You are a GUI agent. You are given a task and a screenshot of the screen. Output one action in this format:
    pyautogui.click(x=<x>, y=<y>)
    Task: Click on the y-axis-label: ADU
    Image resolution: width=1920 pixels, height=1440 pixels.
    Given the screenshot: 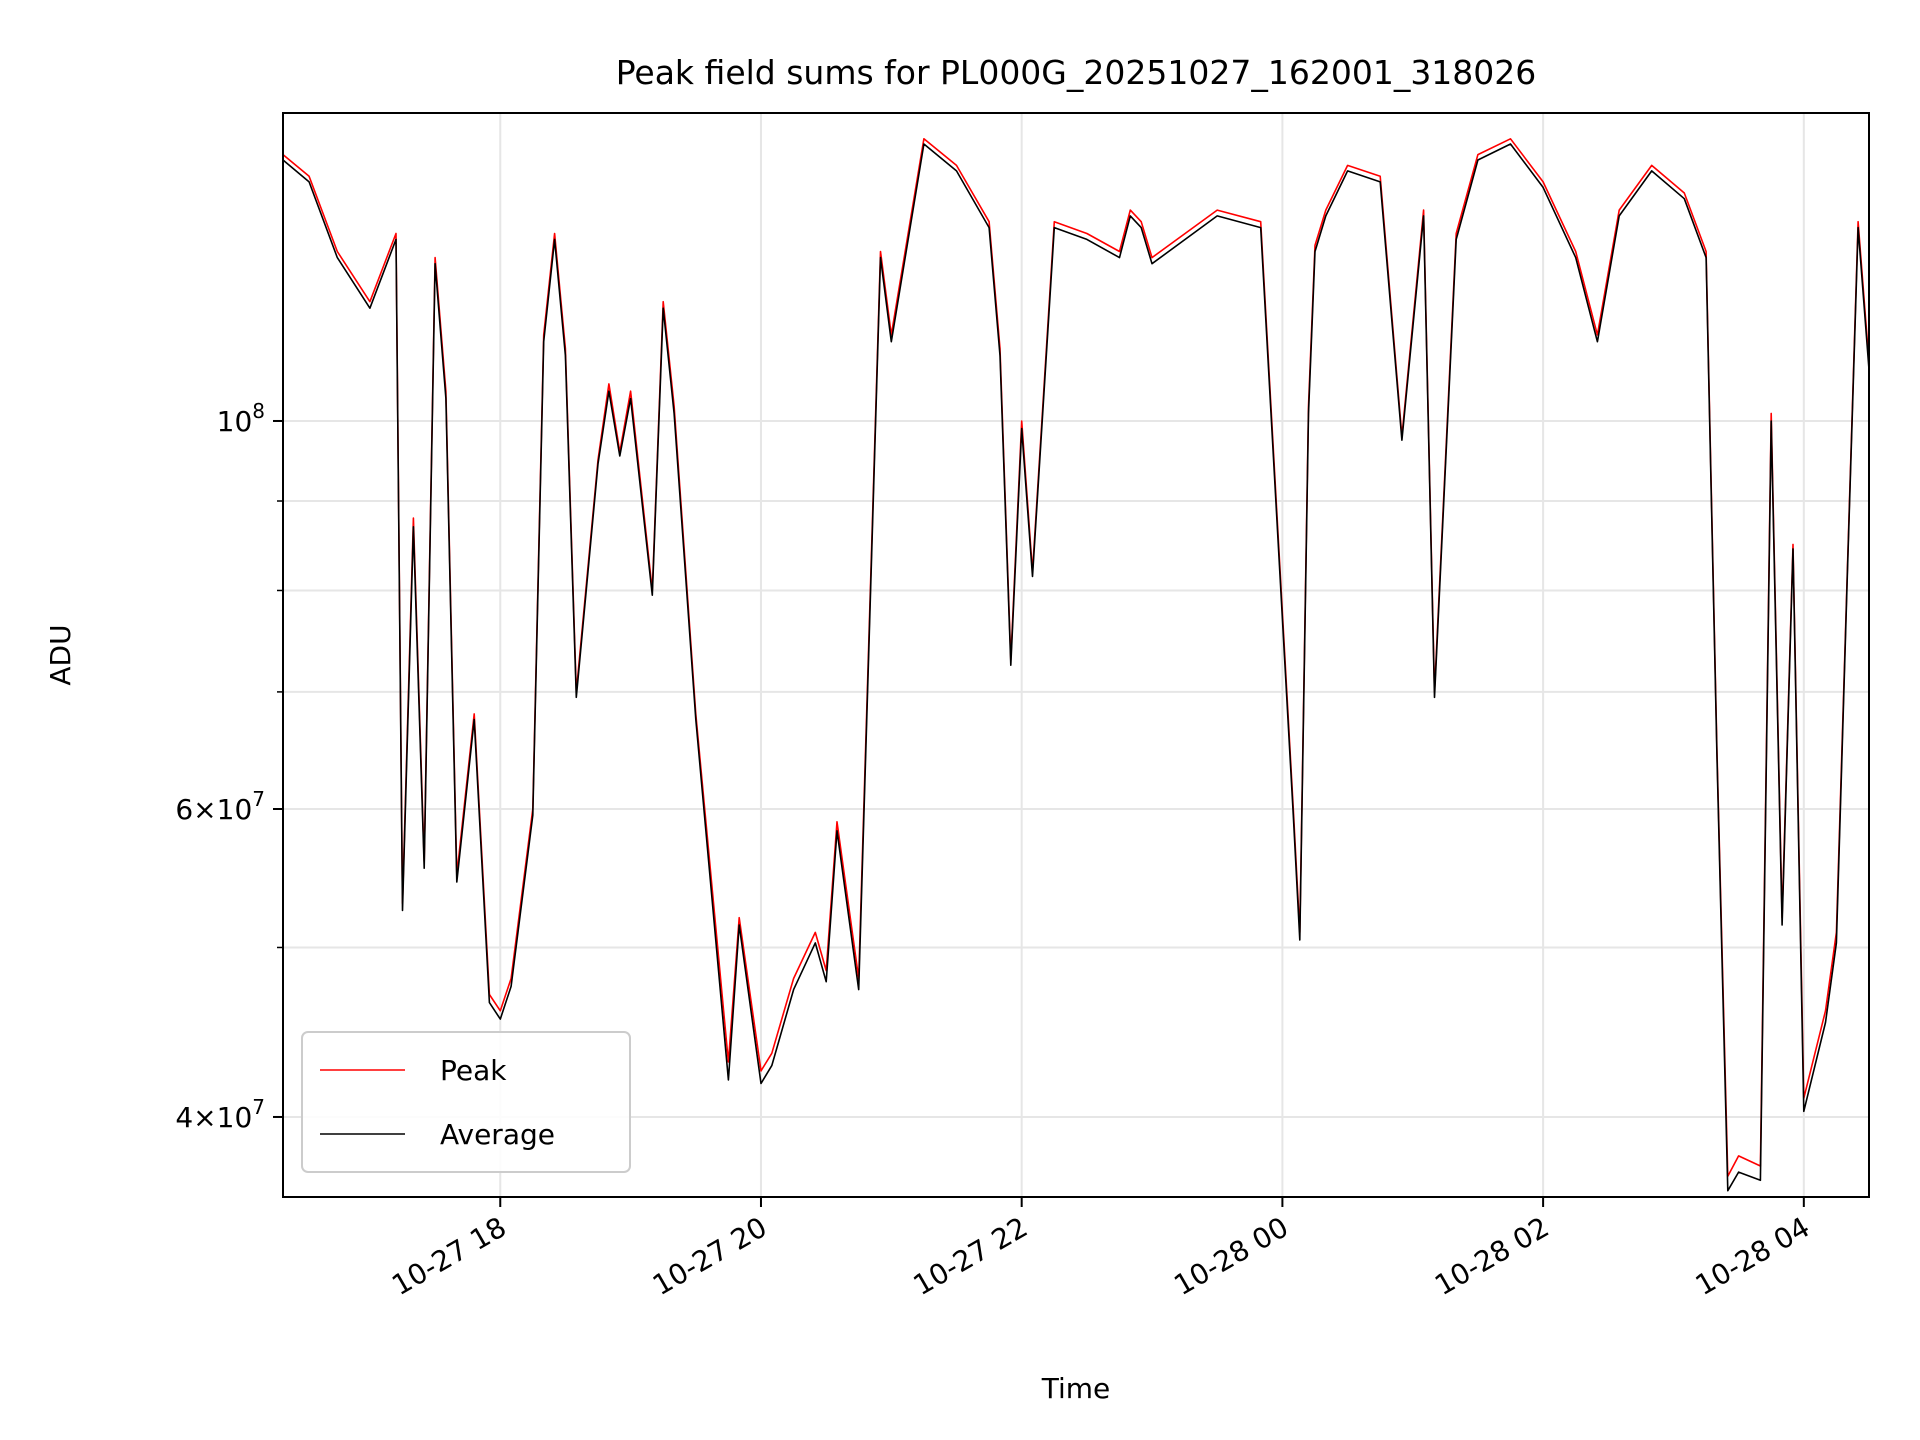 What is the action you would take?
    pyautogui.click(x=60, y=654)
    